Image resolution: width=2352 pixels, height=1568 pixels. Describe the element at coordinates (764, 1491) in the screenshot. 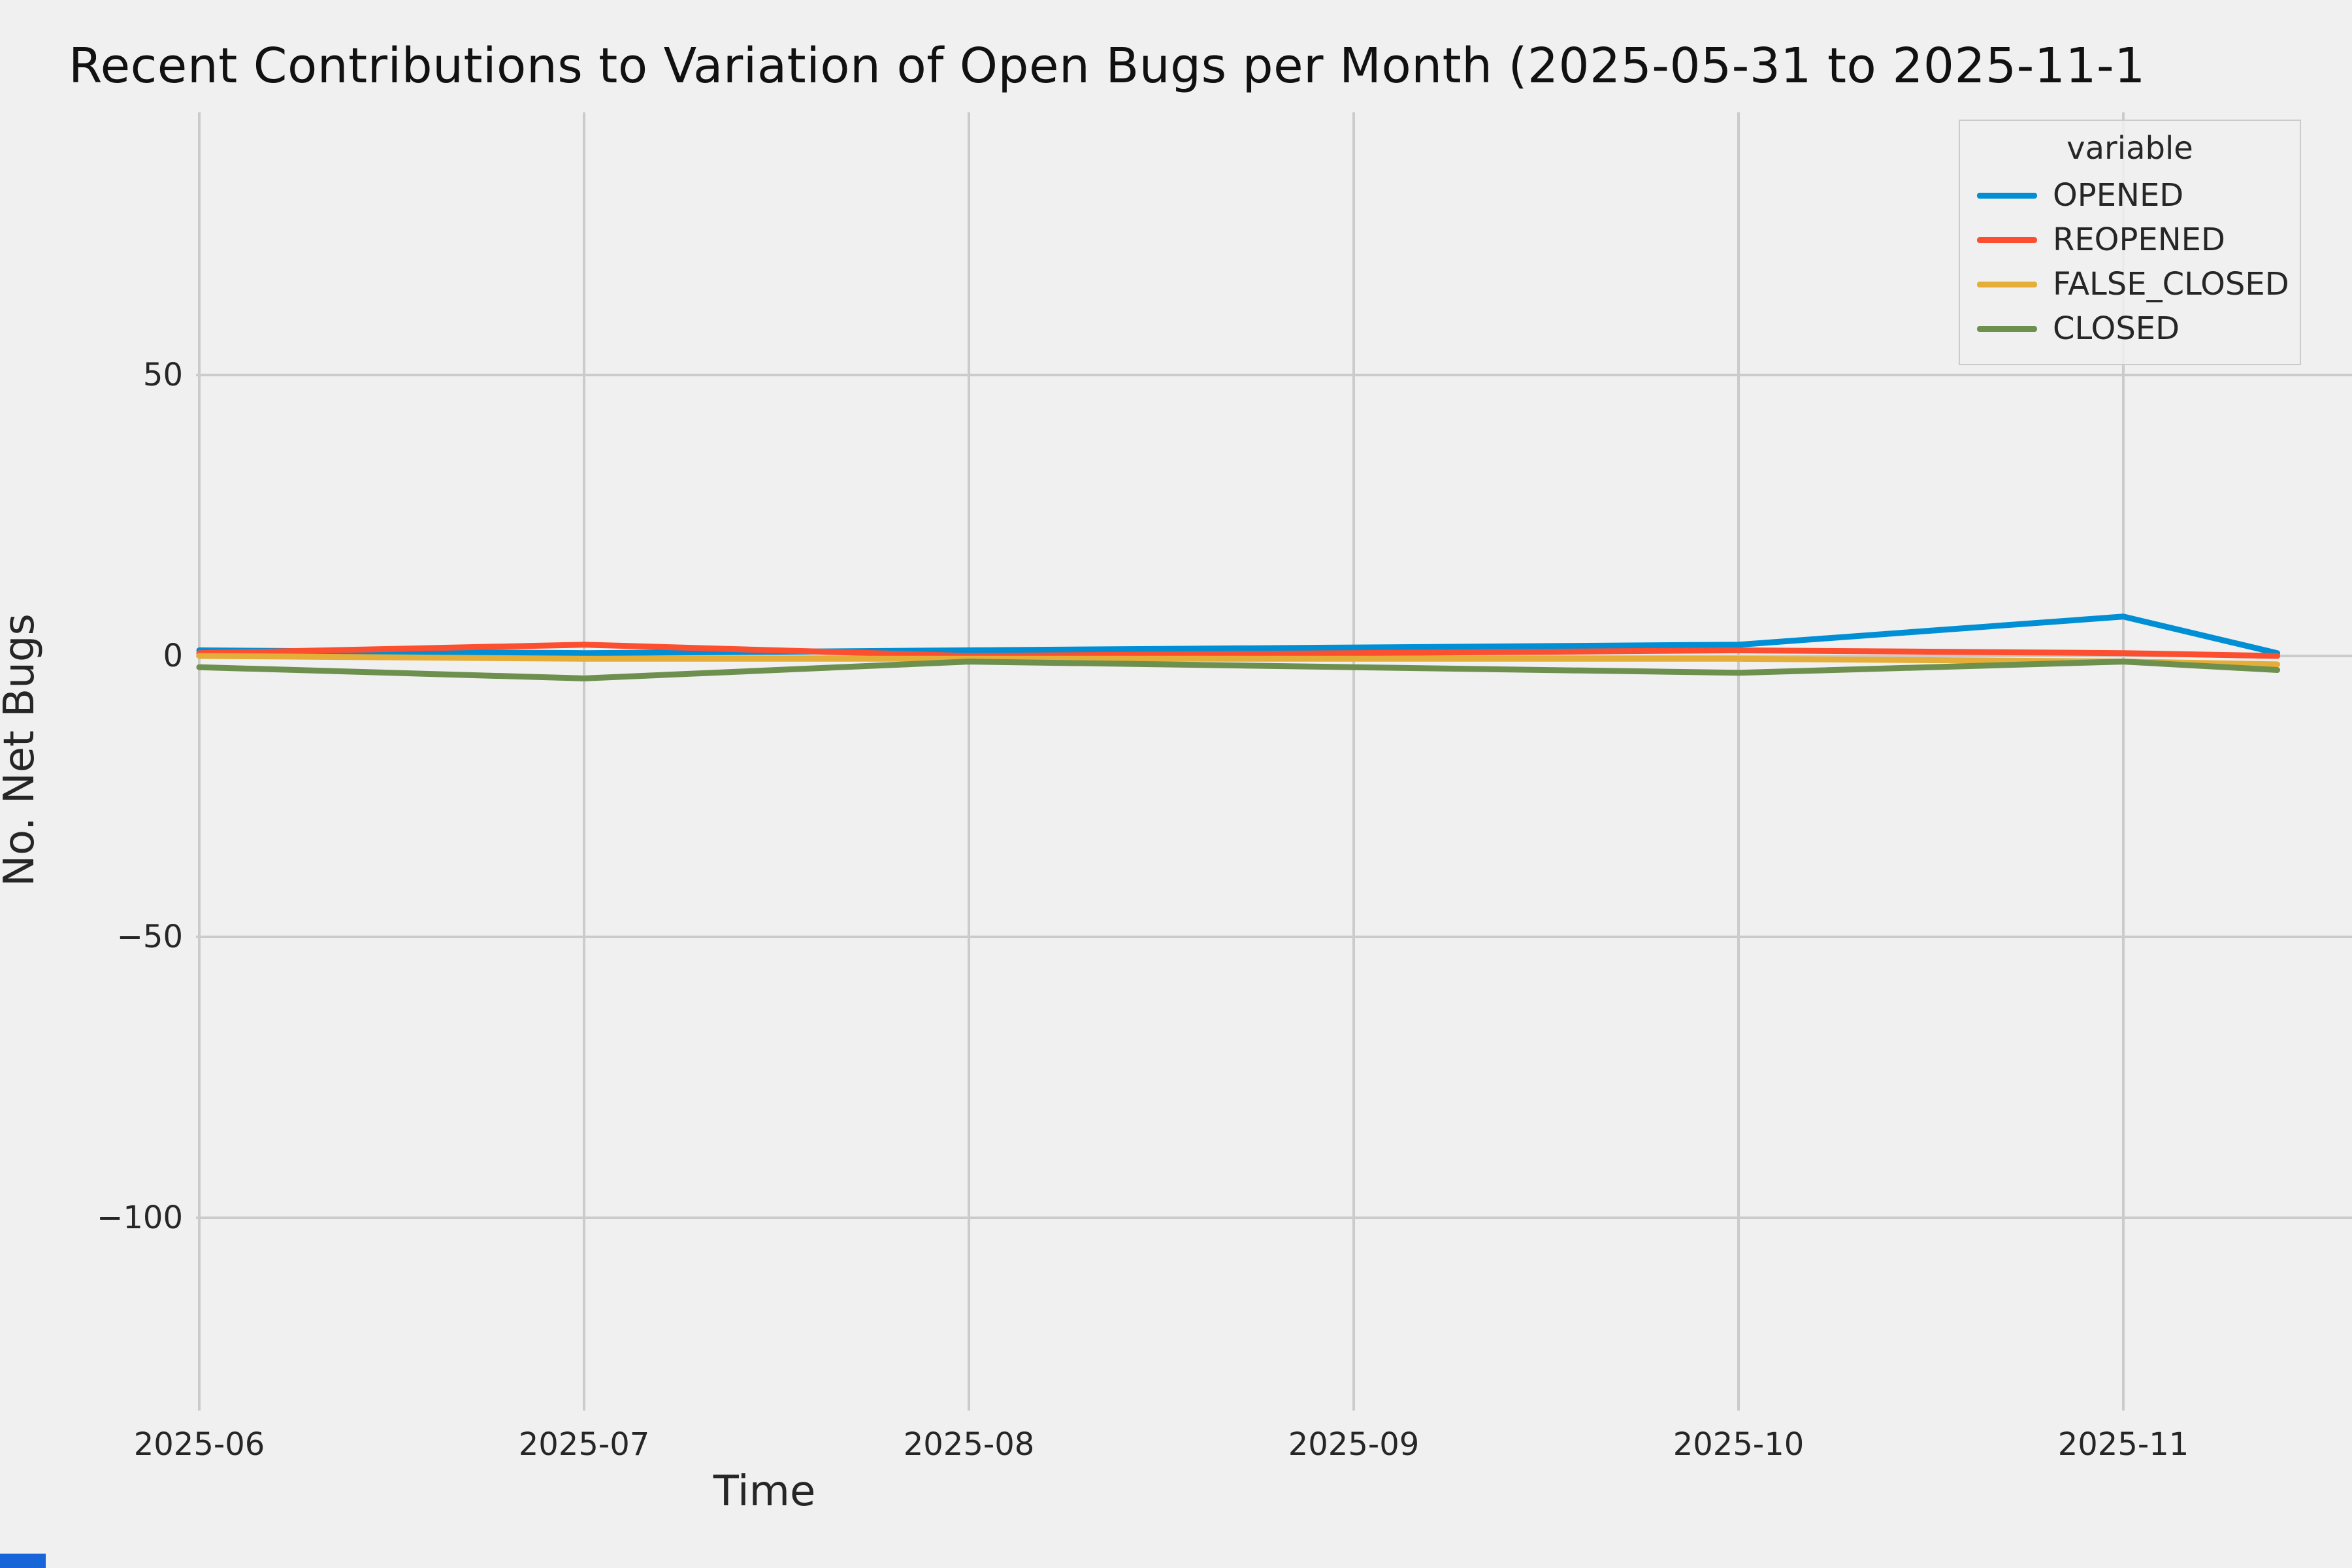

I see `x-axis-label-text: Time` at that location.